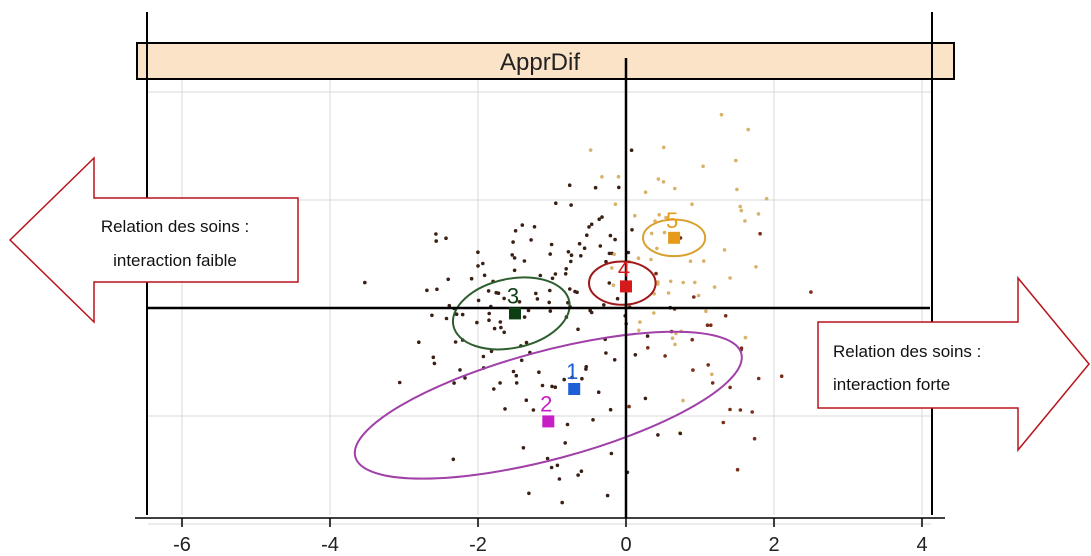 Image resolution: width=1091 pixels, height=556 pixels. Describe the element at coordinates (513, 295) in the screenshot. I see `cluster-label-3: 3` at that location.